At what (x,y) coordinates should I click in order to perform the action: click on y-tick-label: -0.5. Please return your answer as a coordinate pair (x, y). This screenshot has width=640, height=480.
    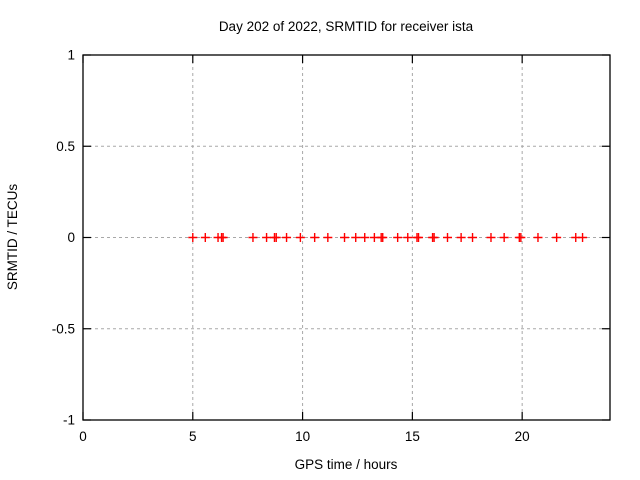
    Looking at the image, I should click on (63, 328).